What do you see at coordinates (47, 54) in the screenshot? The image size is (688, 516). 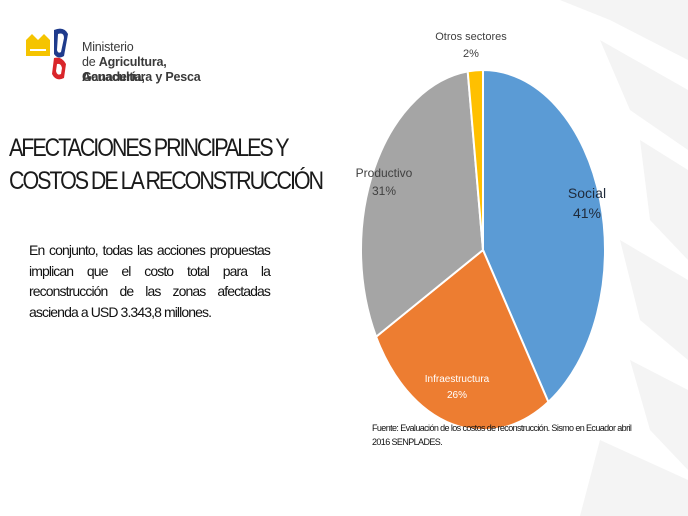 I see `ministry-emblem-icon` at bounding box center [47, 54].